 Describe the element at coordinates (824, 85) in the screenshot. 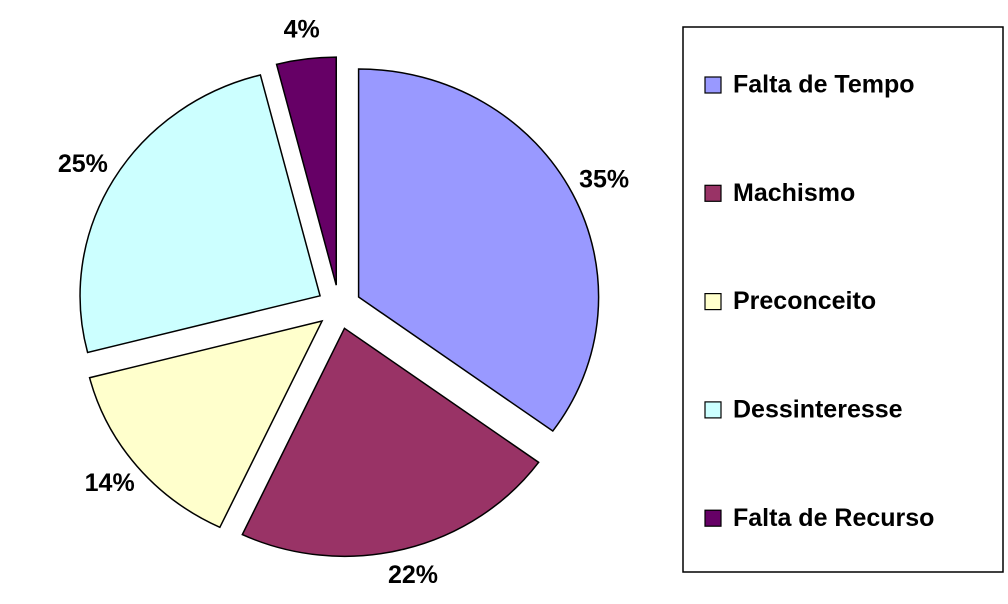

I see `legend-label: Falta de Tempo` at that location.